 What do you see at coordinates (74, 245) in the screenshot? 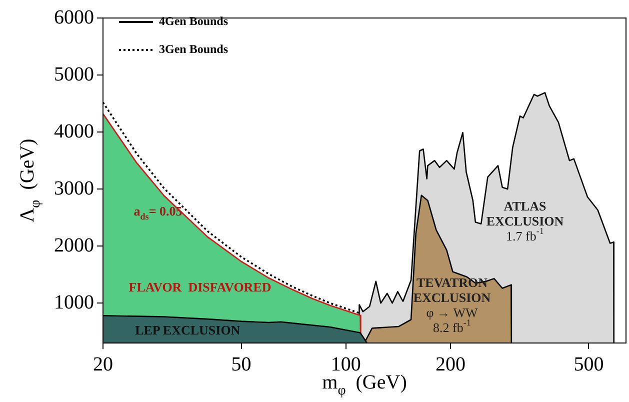
I see `y-tick-label: 2000` at bounding box center [74, 245].